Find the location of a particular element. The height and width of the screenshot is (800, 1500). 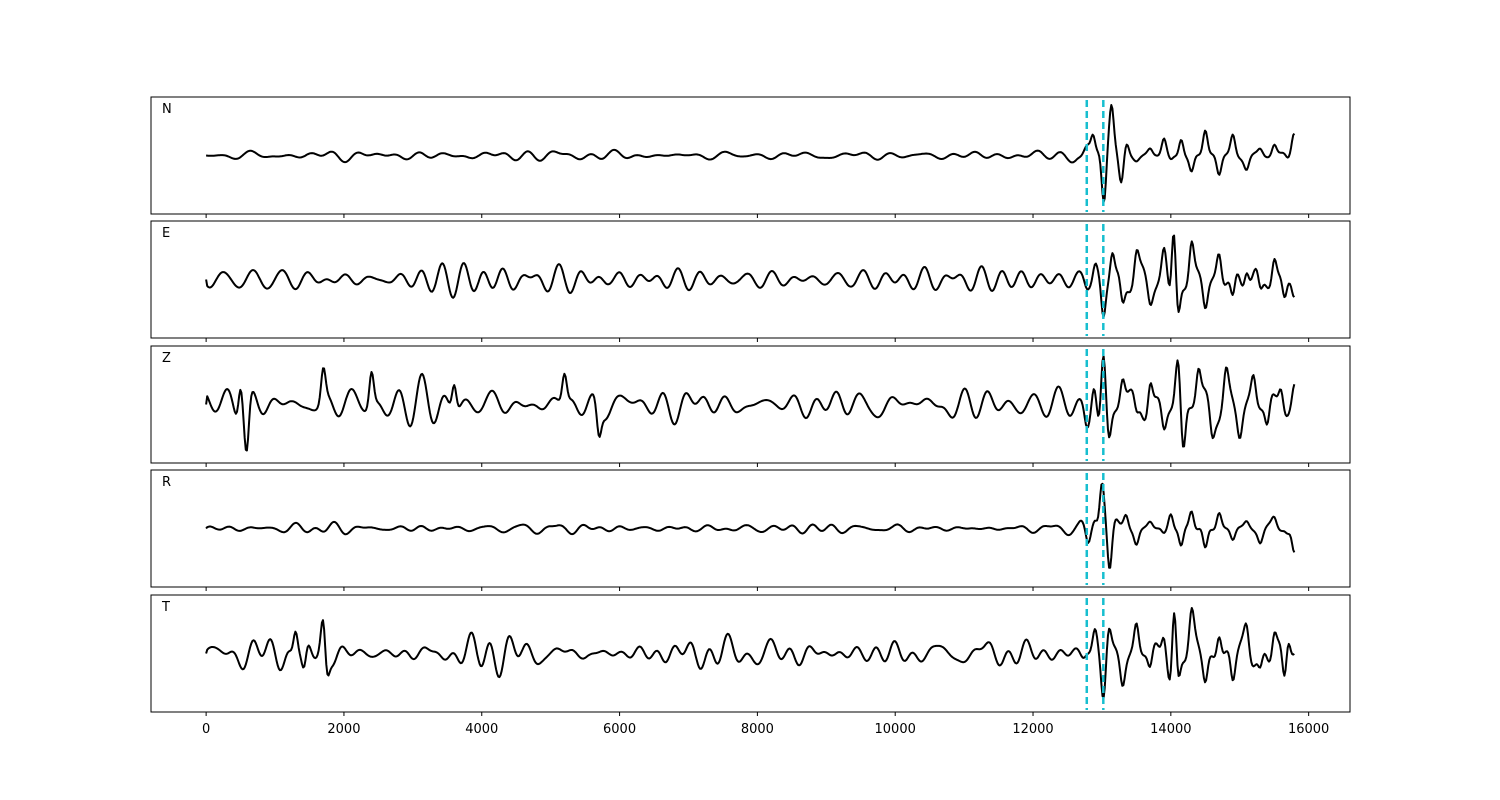

x-tick-label: 10000 is located at coordinates (895, 729).